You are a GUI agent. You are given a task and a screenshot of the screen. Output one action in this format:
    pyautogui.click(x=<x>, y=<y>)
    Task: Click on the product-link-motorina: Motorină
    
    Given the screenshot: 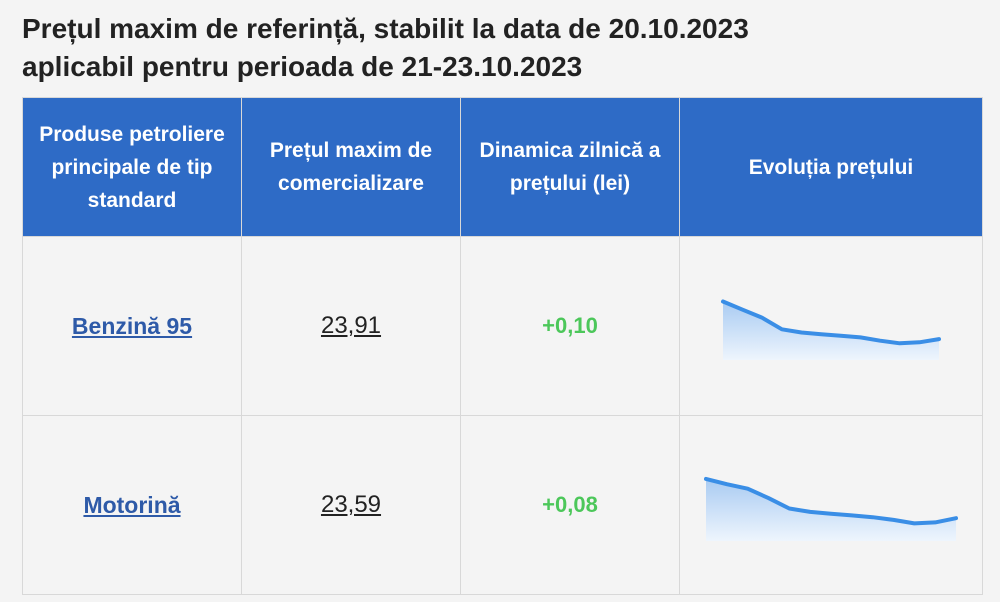 What is the action you would take?
    pyautogui.click(x=132, y=504)
    